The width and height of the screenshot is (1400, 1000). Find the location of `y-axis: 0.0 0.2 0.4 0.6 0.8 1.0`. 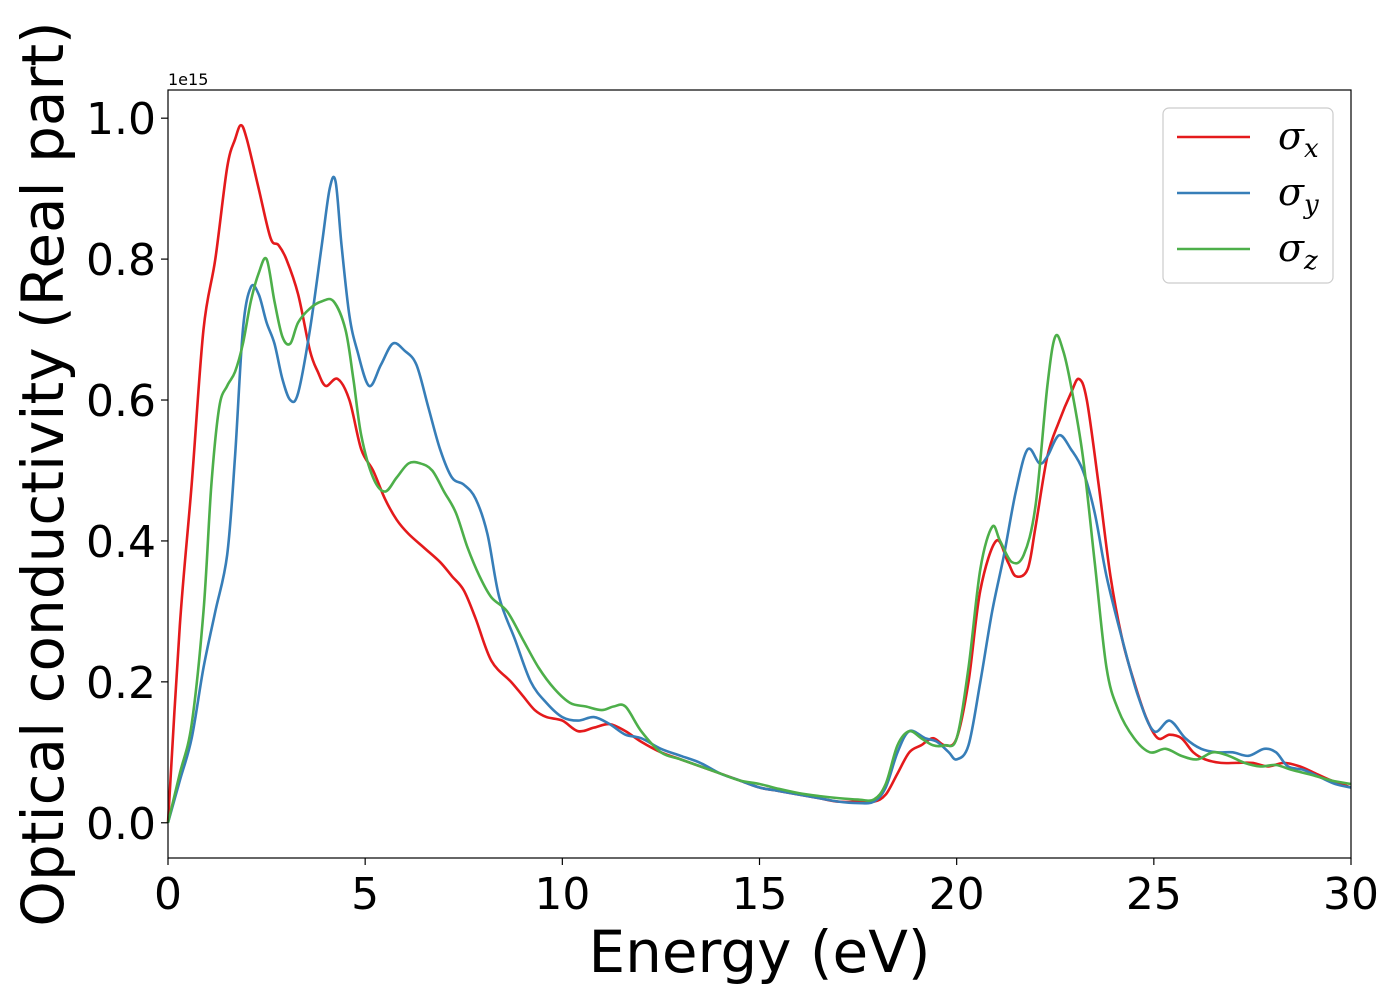

y-axis: 0.0 0.2 0.4 0.6 0.8 1.0 is located at coordinates (127, 472).